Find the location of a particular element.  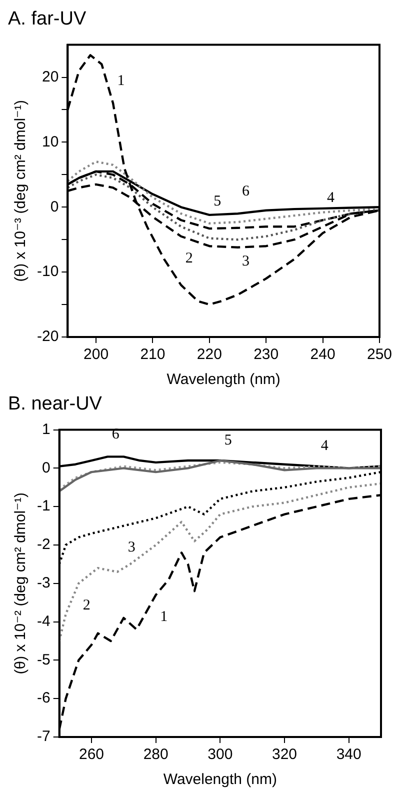

y-tick-label: -3 is located at coordinates (43, 583).